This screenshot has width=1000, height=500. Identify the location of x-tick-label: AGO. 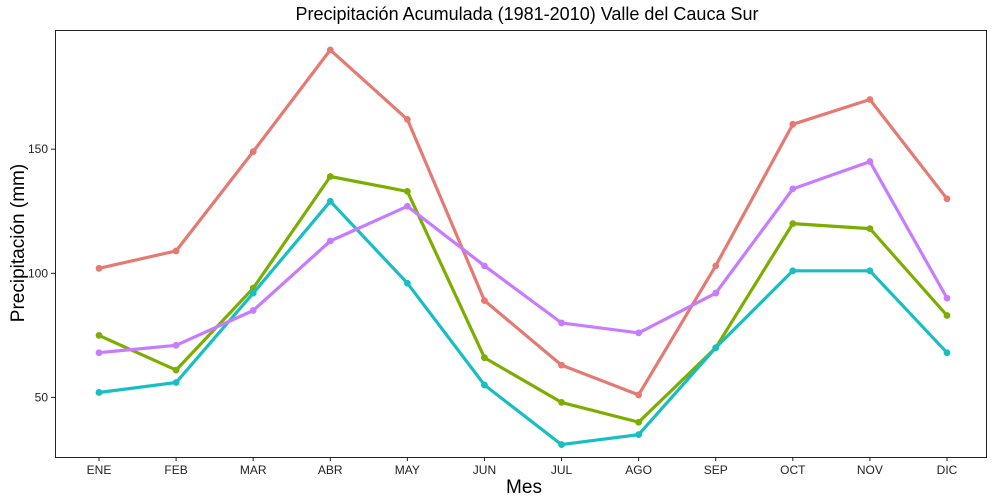
(638, 470).